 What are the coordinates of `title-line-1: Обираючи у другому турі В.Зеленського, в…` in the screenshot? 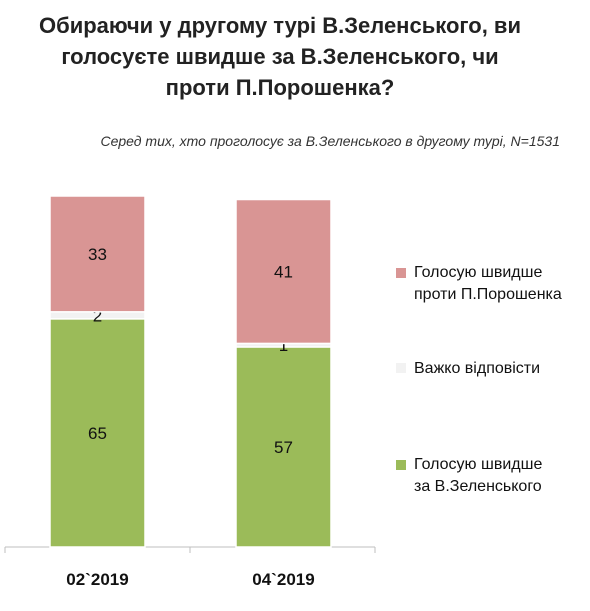 It's located at (280, 25).